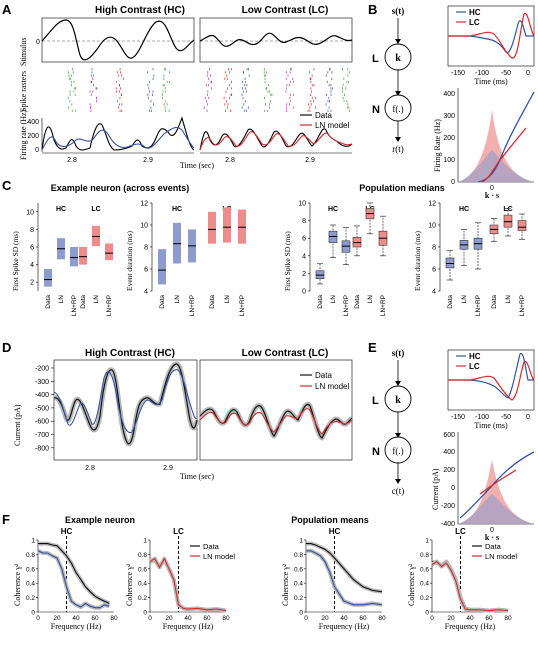 The height and width of the screenshot is (648, 538). I want to click on d-ytick-label: -800, so click(42, 448).